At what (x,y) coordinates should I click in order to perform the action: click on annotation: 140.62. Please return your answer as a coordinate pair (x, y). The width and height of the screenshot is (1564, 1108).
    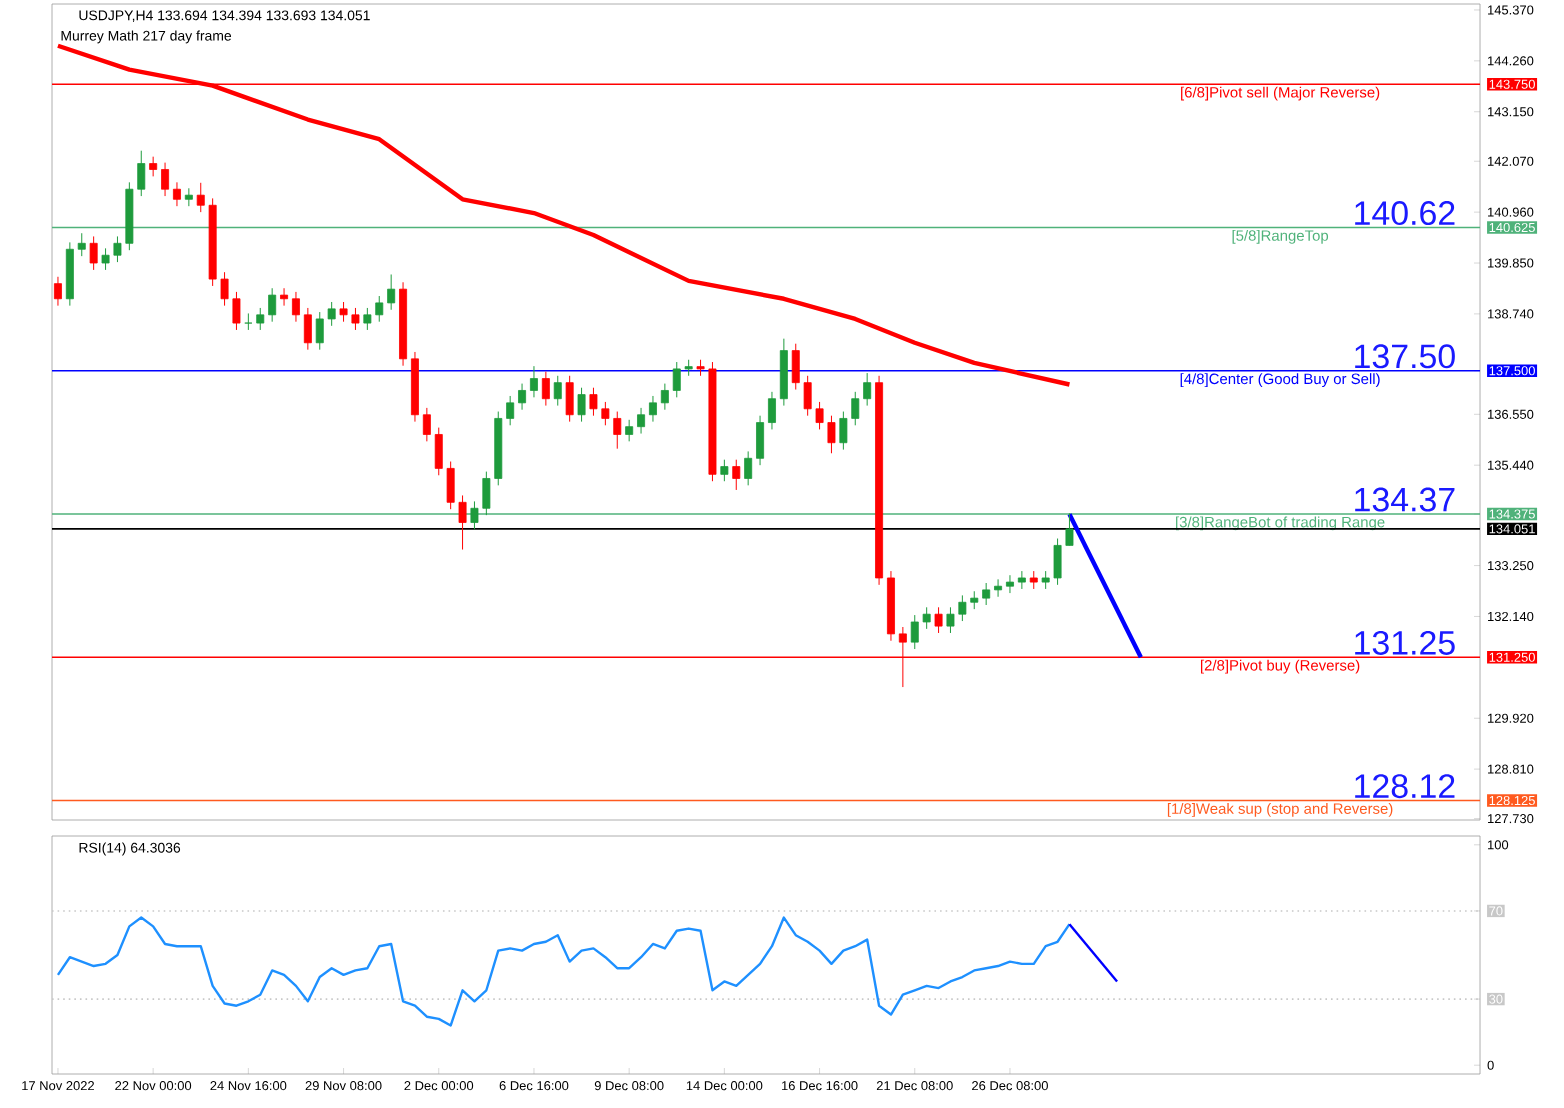
    Looking at the image, I should click on (1405, 213).